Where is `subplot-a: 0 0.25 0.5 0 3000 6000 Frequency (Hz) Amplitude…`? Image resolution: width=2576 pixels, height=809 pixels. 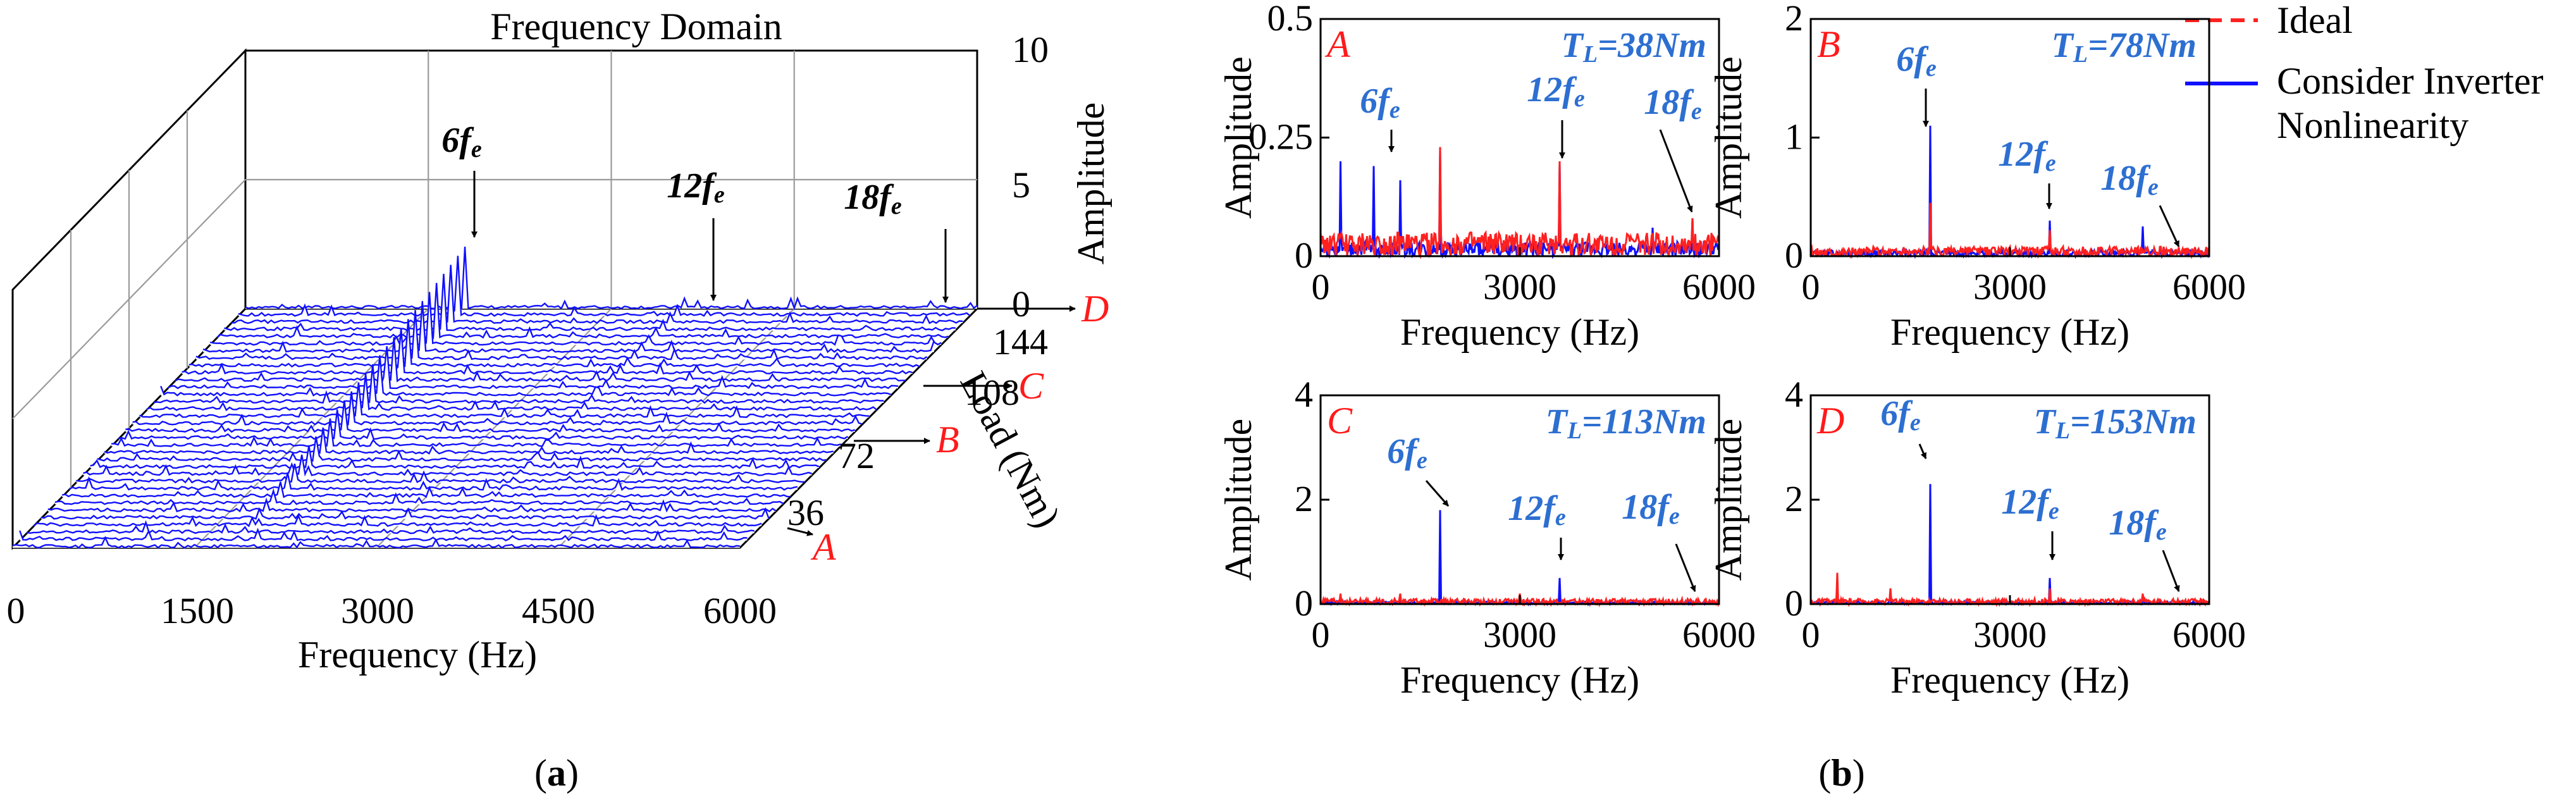 subplot-a: 0 0.25 0.5 0 3000 6000 Frequency (Hz) Amplitude… is located at coordinates (1487, 176).